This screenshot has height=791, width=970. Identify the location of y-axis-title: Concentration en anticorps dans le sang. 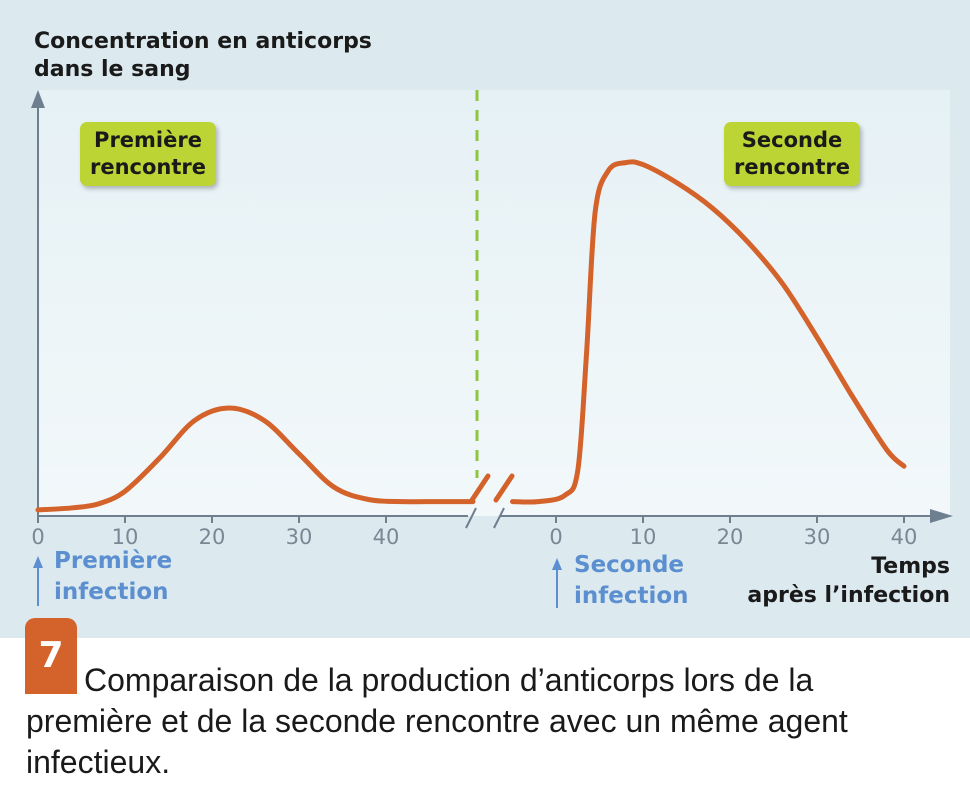
(203, 56).